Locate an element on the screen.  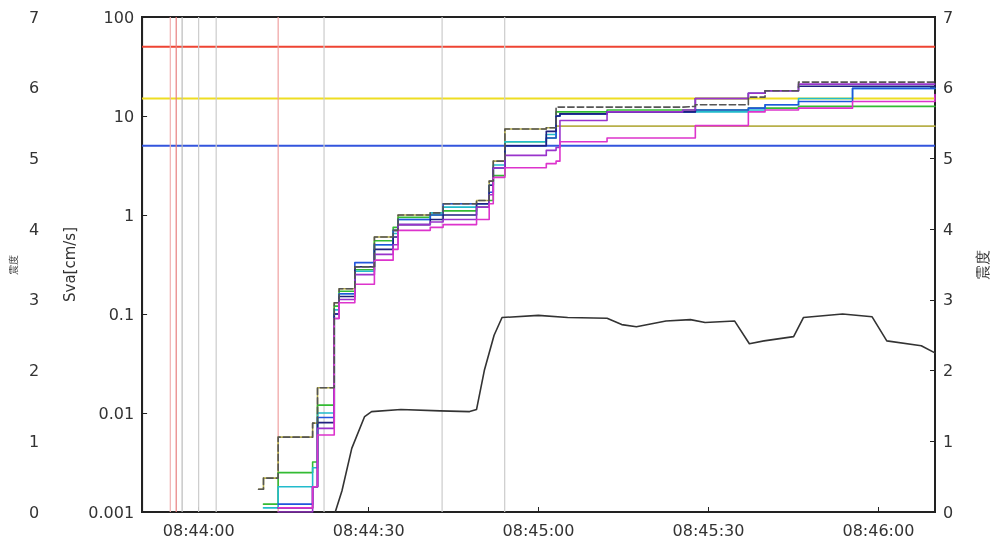
y2-tick-label: 5 is located at coordinates (948, 158).